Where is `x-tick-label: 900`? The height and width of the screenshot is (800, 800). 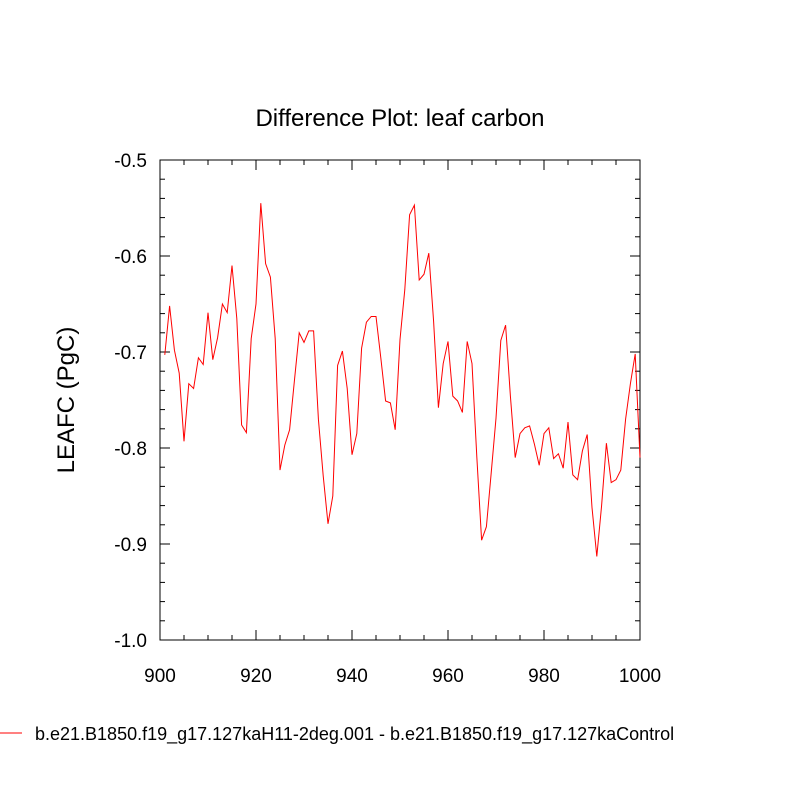
x-tick-label: 900 is located at coordinates (160, 676).